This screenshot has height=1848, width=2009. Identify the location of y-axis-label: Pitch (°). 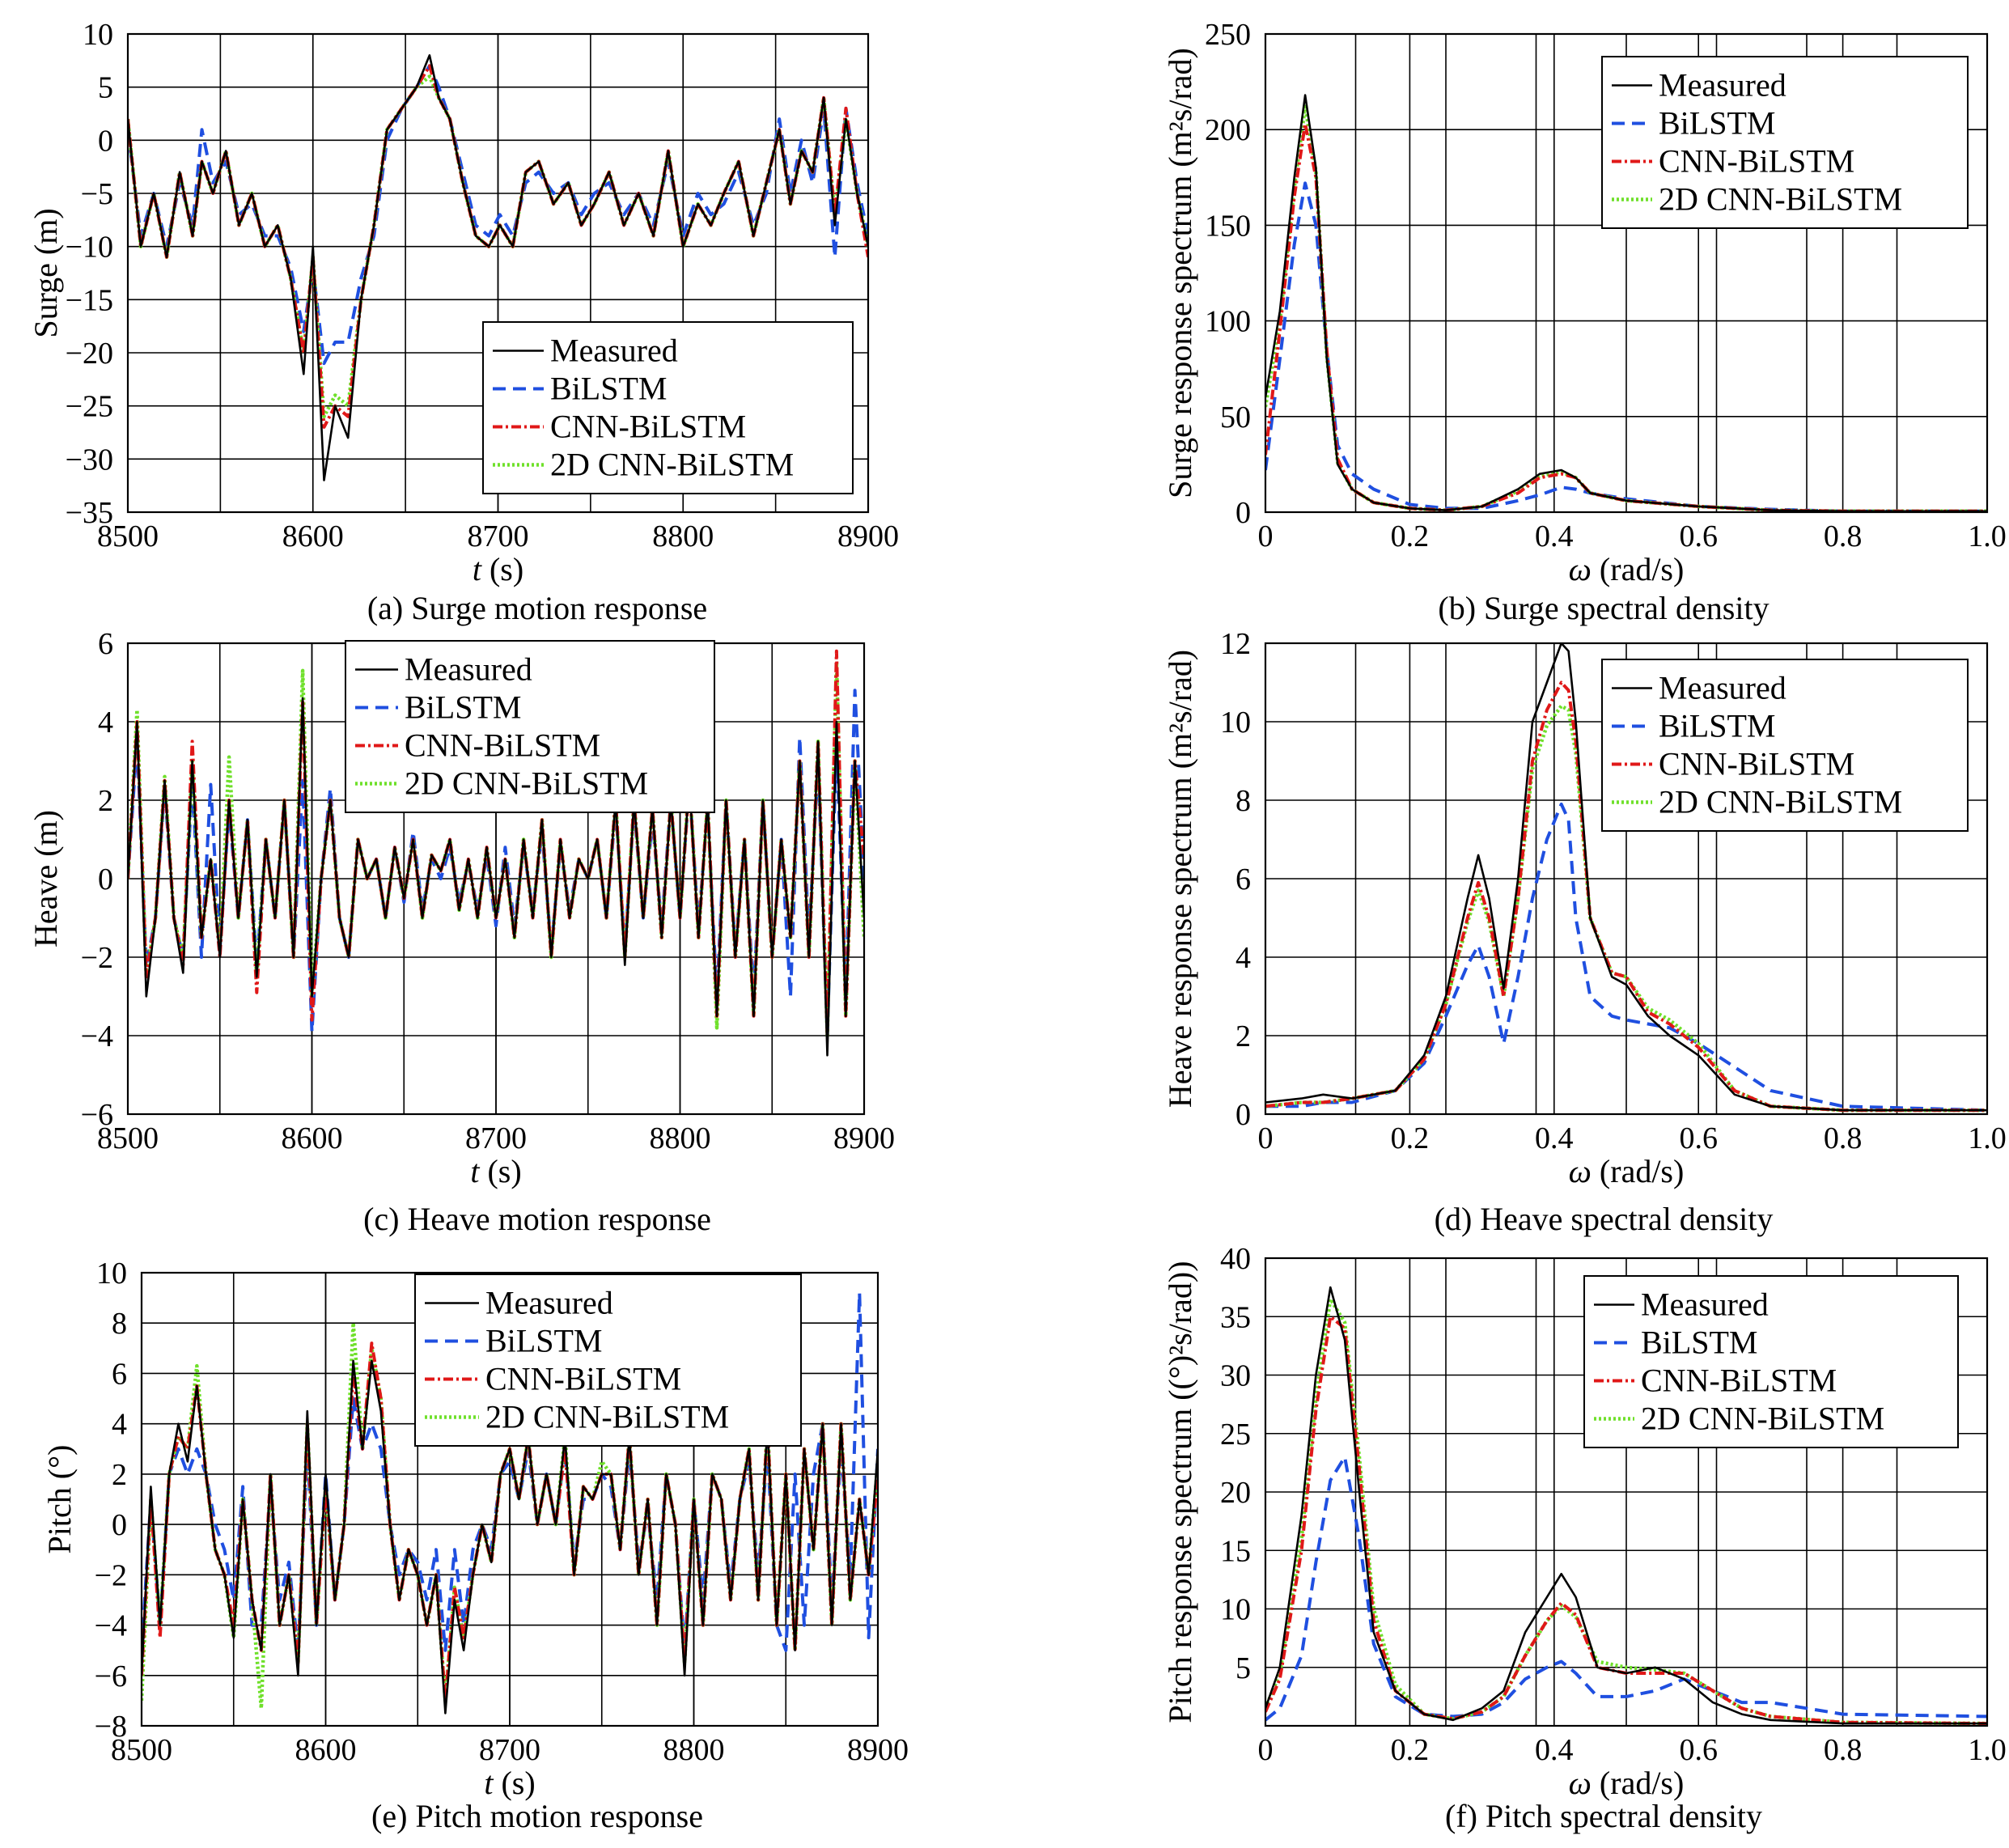
(59, 1499).